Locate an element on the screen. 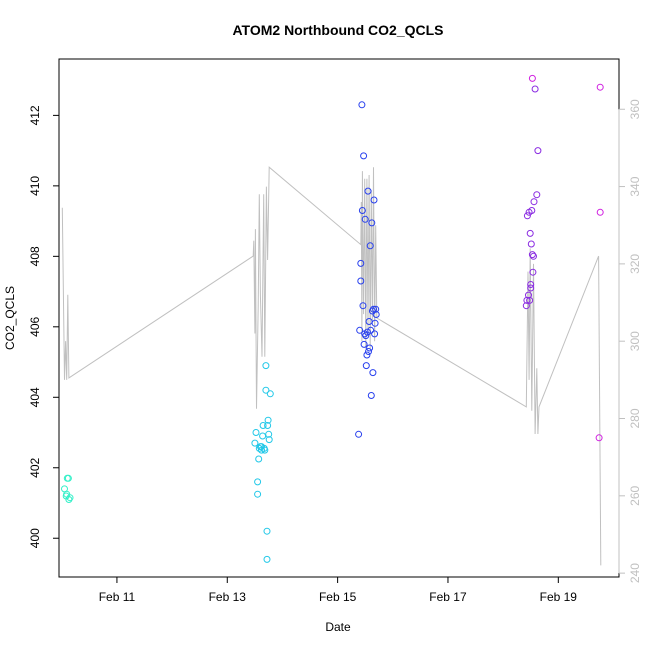 The image size is (650, 650). x-tick-label: Feb 11 is located at coordinates (117, 597).